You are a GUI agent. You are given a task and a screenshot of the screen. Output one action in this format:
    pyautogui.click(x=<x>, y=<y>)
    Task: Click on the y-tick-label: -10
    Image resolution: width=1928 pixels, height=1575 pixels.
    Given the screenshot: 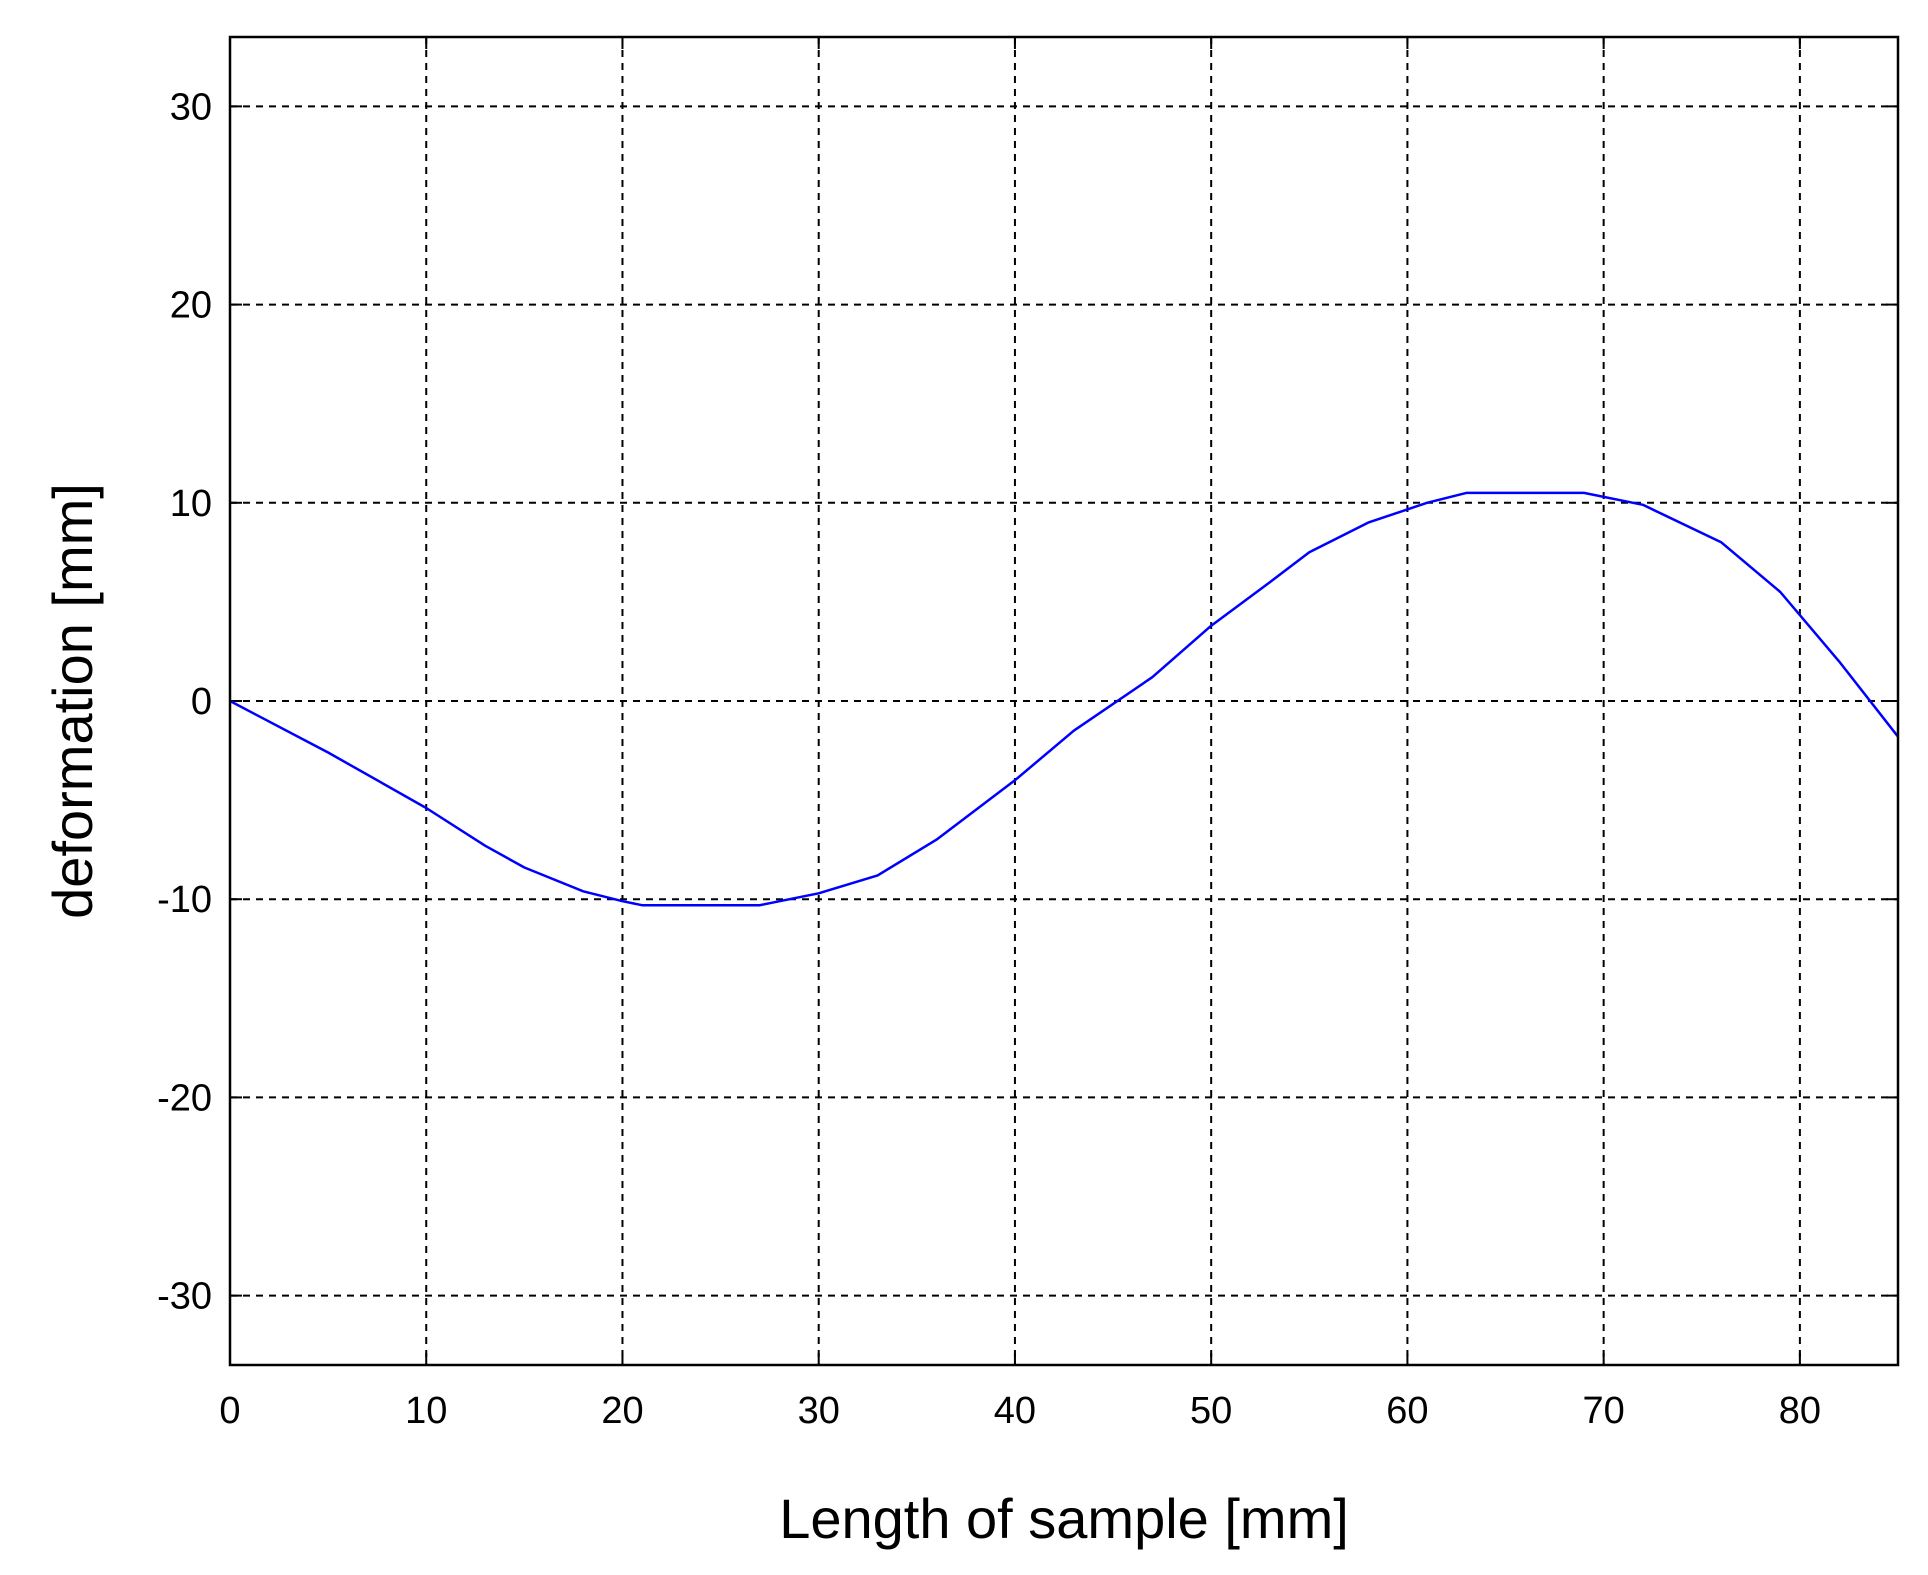 What is the action you would take?
    pyautogui.click(x=184, y=900)
    